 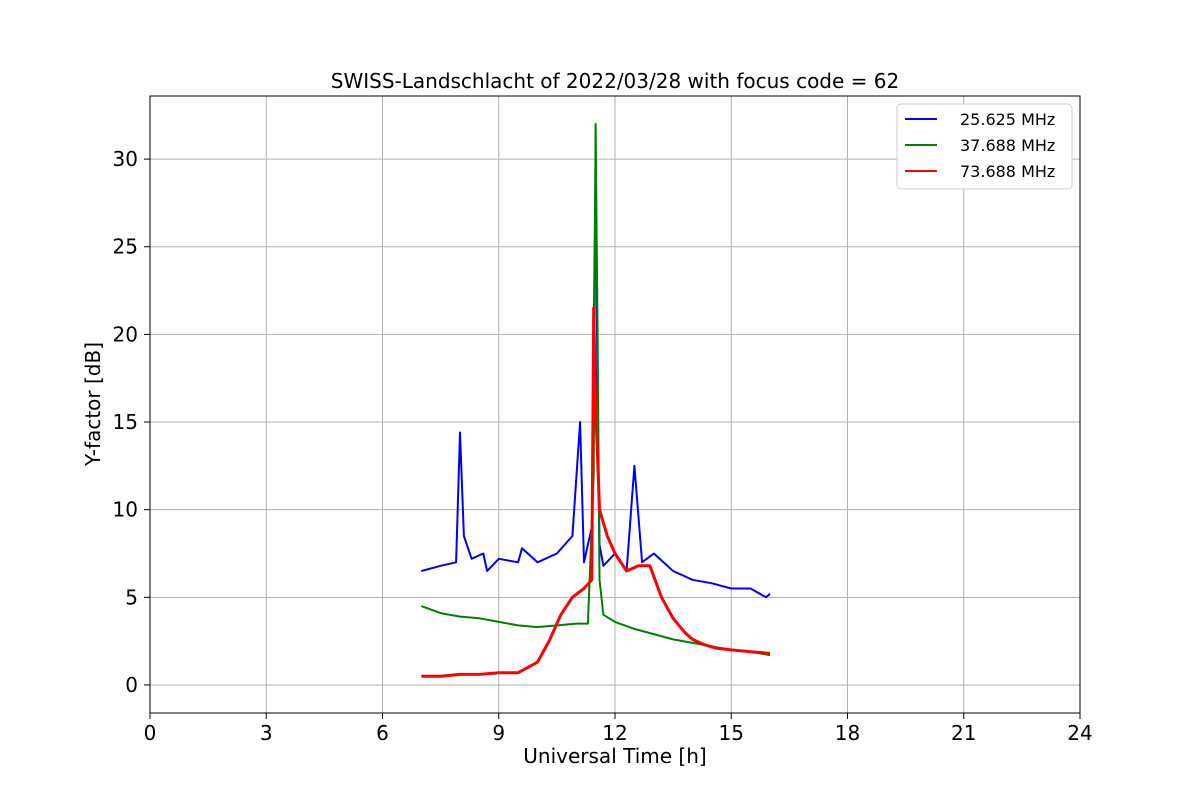 What do you see at coordinates (131, 685) in the screenshot?
I see `y-tick-label: 0` at bounding box center [131, 685].